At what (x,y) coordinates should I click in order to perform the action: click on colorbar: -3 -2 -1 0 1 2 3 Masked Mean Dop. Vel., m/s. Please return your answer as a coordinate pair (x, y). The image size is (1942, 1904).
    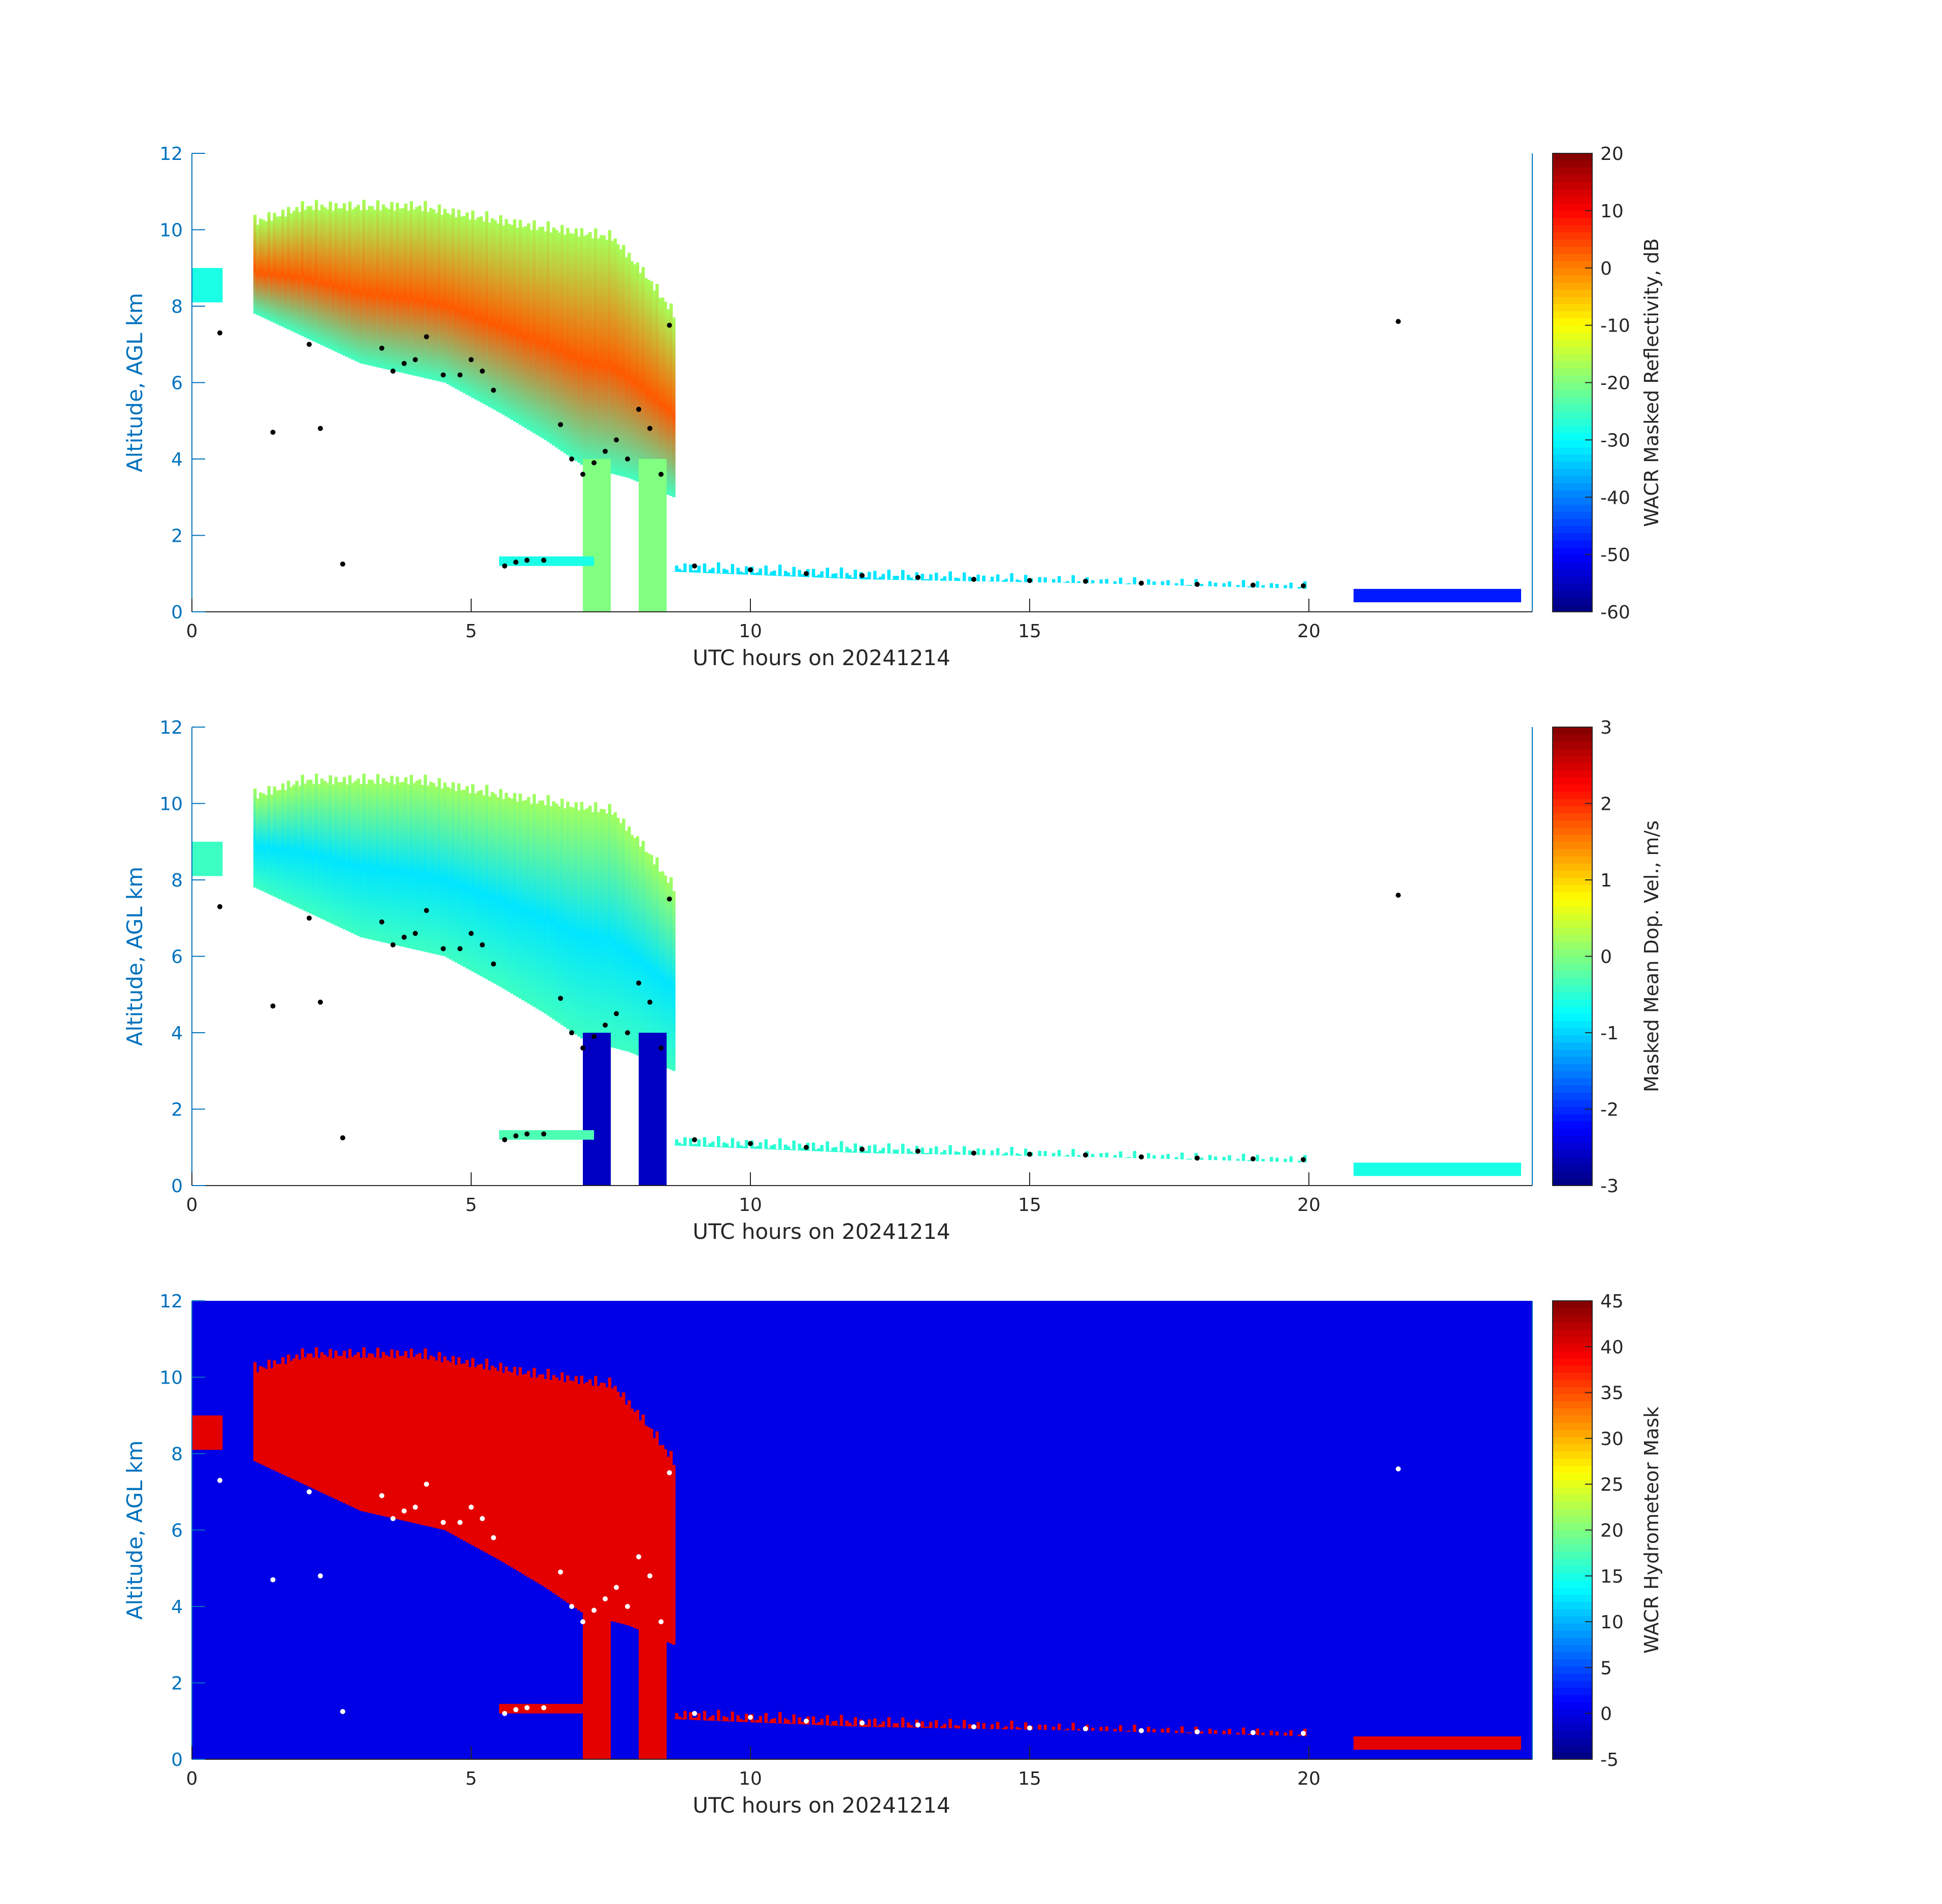
    Looking at the image, I should click on (1607, 957).